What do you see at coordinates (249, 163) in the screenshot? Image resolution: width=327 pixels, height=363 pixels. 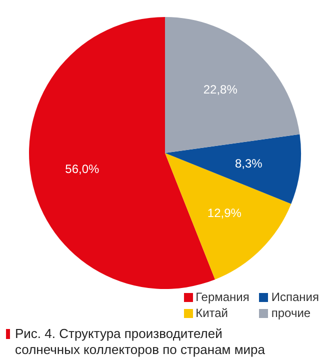 I see `data-label: 8,3%` at bounding box center [249, 163].